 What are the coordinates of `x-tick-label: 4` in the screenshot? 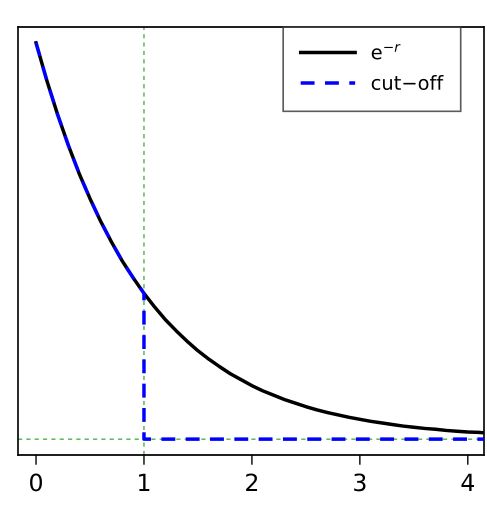 It's located at (467, 482).